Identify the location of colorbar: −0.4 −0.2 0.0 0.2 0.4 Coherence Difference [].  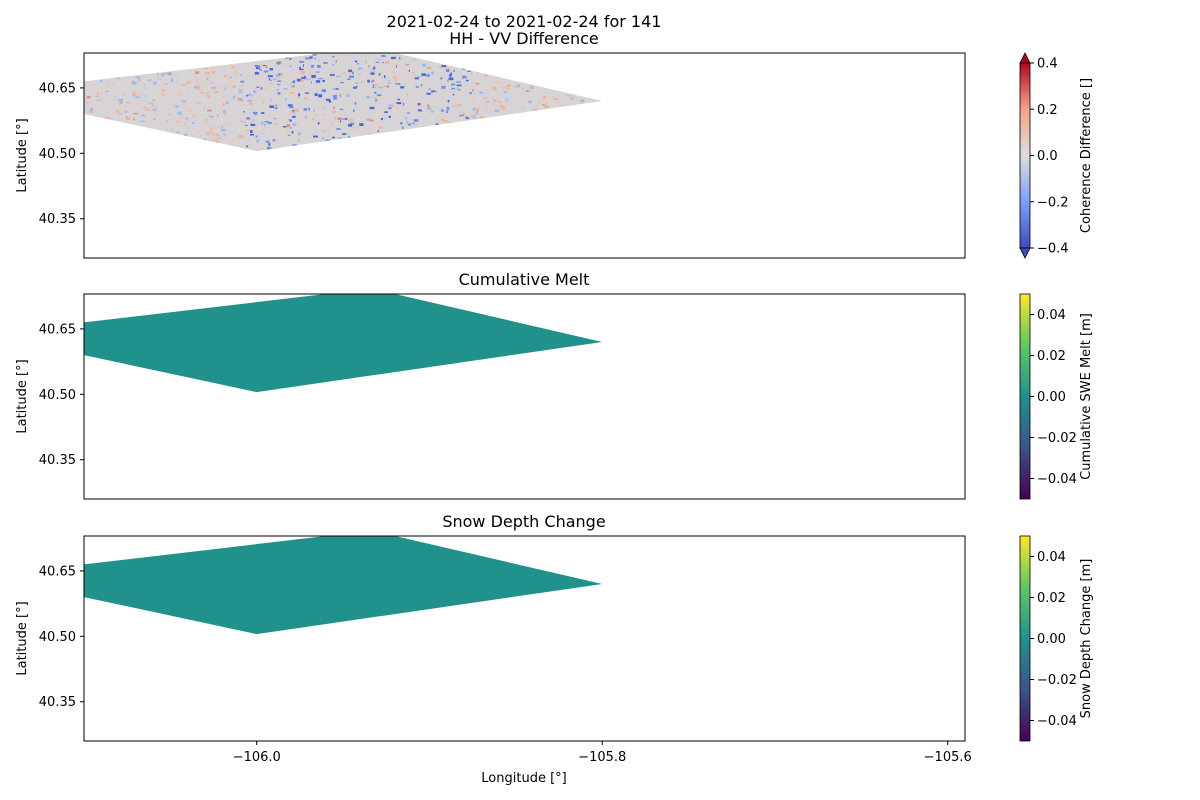
(1056, 155).